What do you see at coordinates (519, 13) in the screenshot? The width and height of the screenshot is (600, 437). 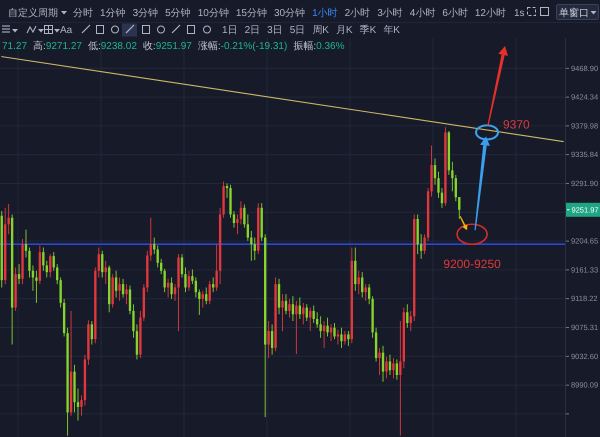 I see `text: 1s` at bounding box center [519, 13].